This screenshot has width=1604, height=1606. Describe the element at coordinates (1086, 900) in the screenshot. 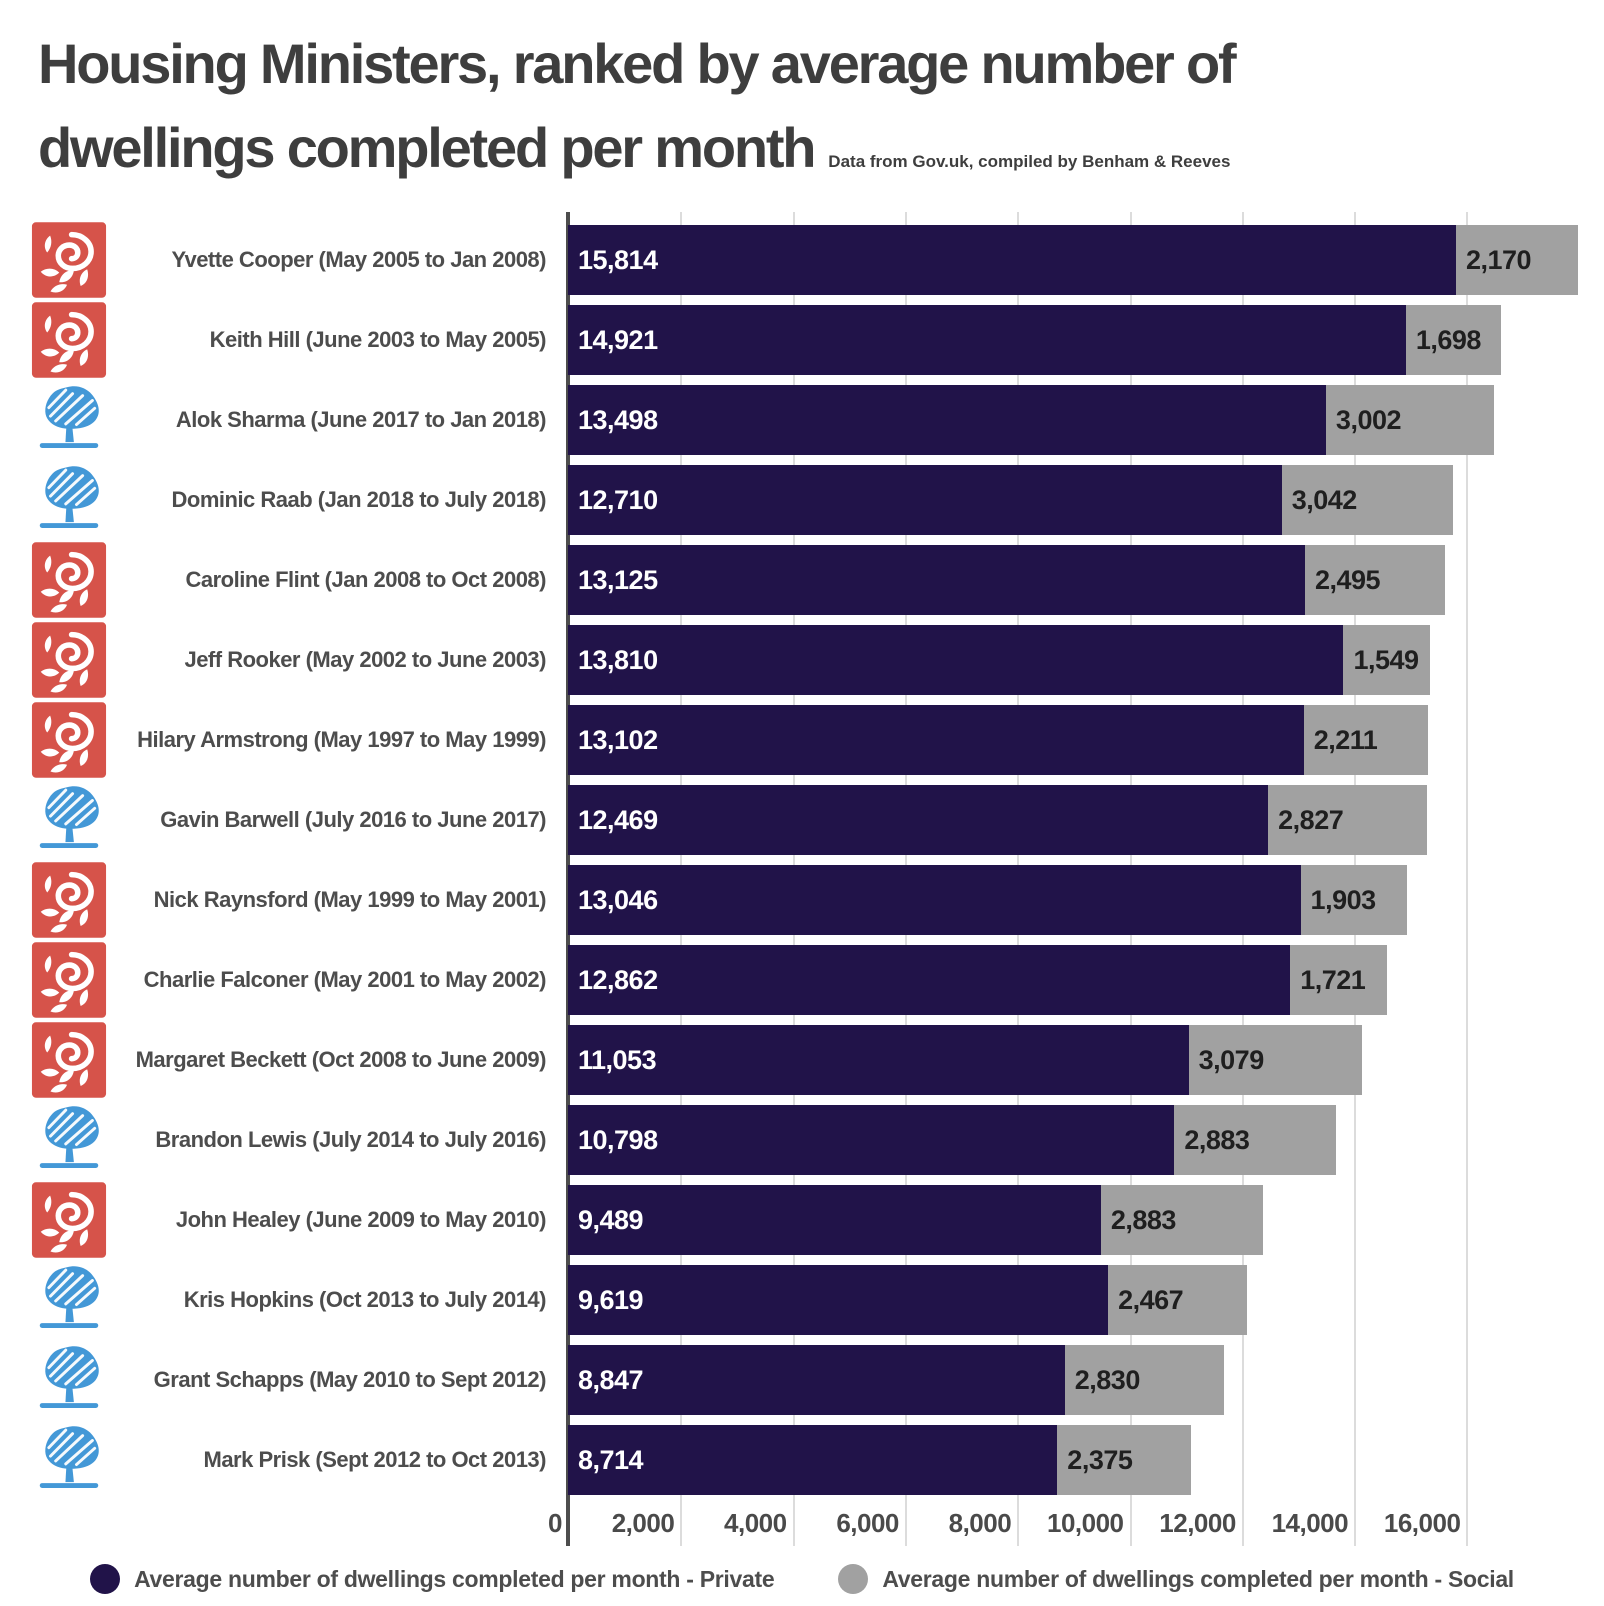

I see `bar-track: 13,046 1,903` at that location.